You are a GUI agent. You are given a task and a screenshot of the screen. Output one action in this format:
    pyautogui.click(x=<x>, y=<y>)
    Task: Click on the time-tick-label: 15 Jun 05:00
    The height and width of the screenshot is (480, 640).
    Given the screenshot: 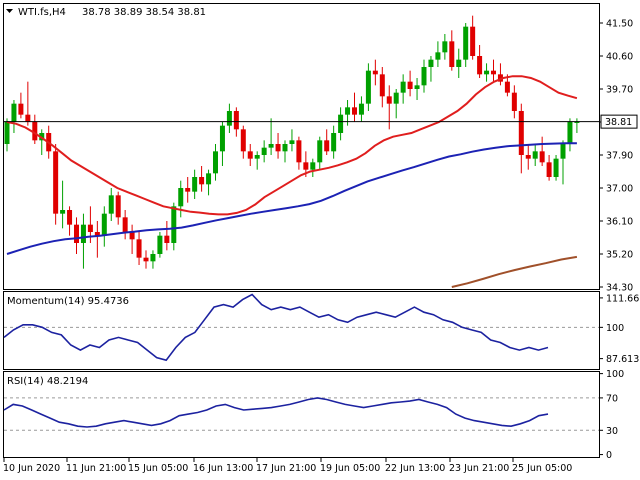 What is the action you would take?
    pyautogui.click(x=158, y=468)
    